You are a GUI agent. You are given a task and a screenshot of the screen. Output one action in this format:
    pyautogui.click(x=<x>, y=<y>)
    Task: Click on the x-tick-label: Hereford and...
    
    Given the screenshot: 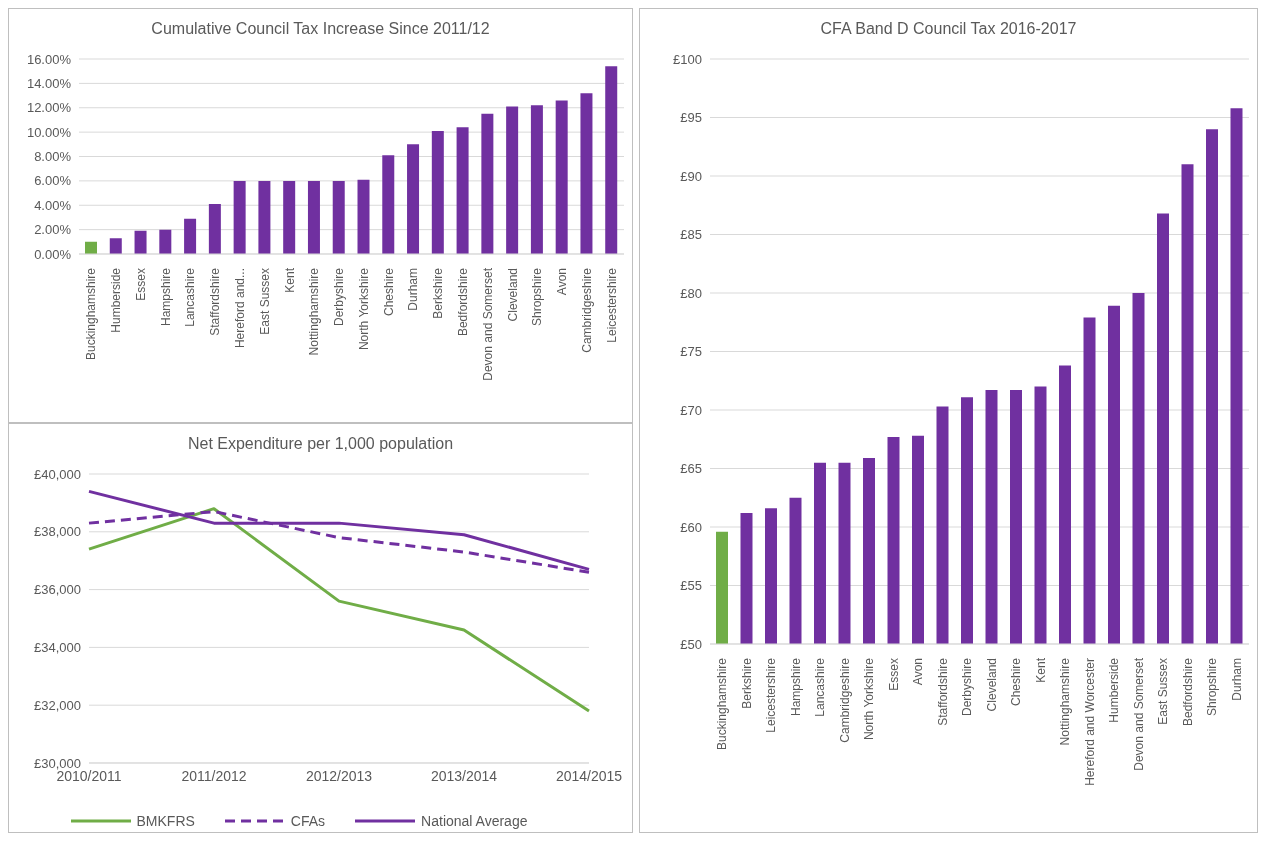 What is the action you would take?
    pyautogui.click(x=240, y=308)
    